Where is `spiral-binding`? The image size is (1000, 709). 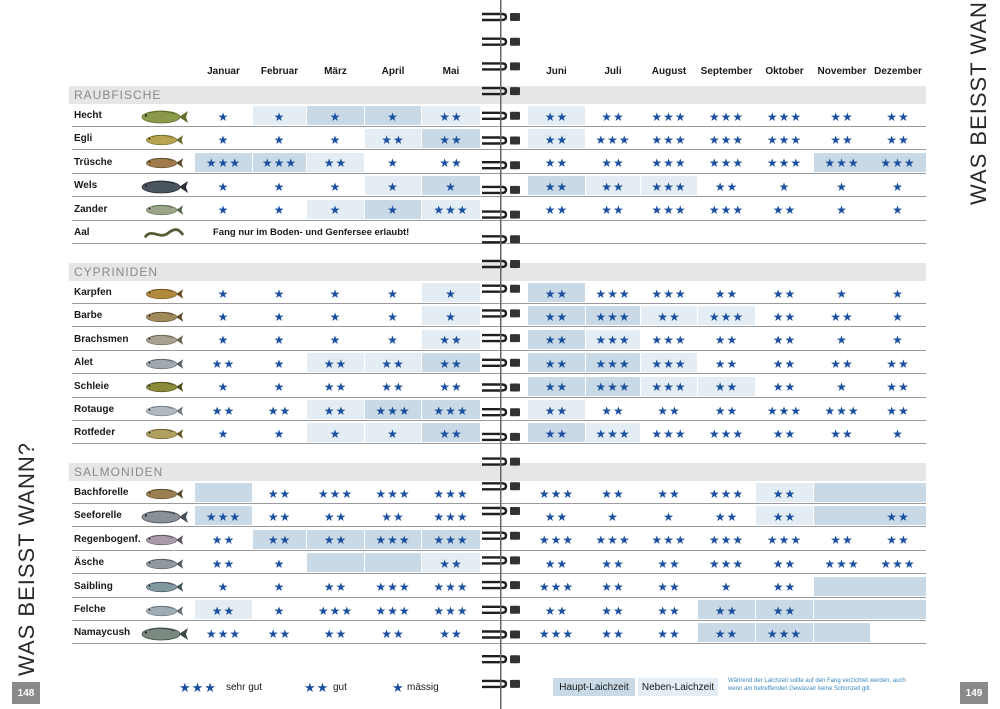
spiral-binding is located at coordinates (501, 354).